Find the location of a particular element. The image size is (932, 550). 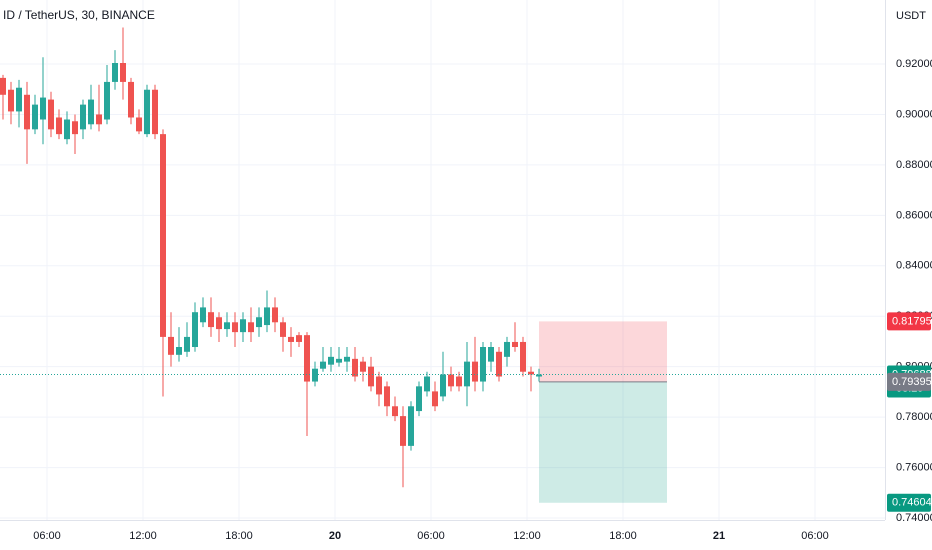

y-tick-label: 0.88000 is located at coordinates (914, 165).